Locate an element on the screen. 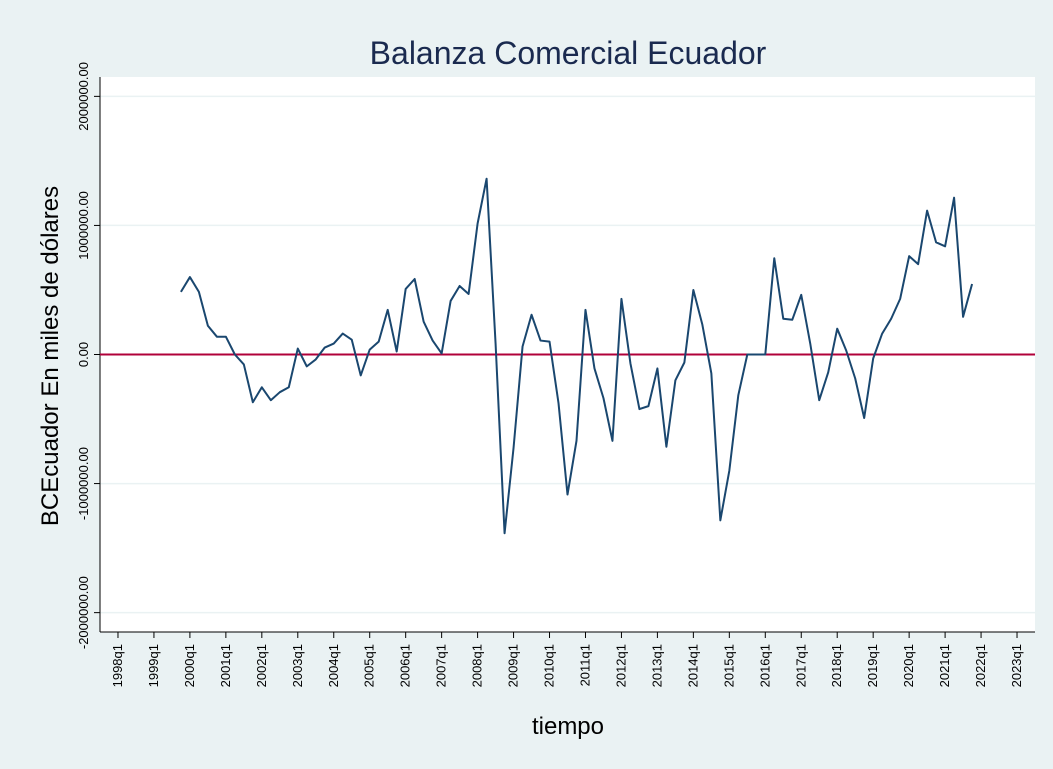 The image size is (1053, 769). x-tick-label: 2011q1 is located at coordinates (584, 665).